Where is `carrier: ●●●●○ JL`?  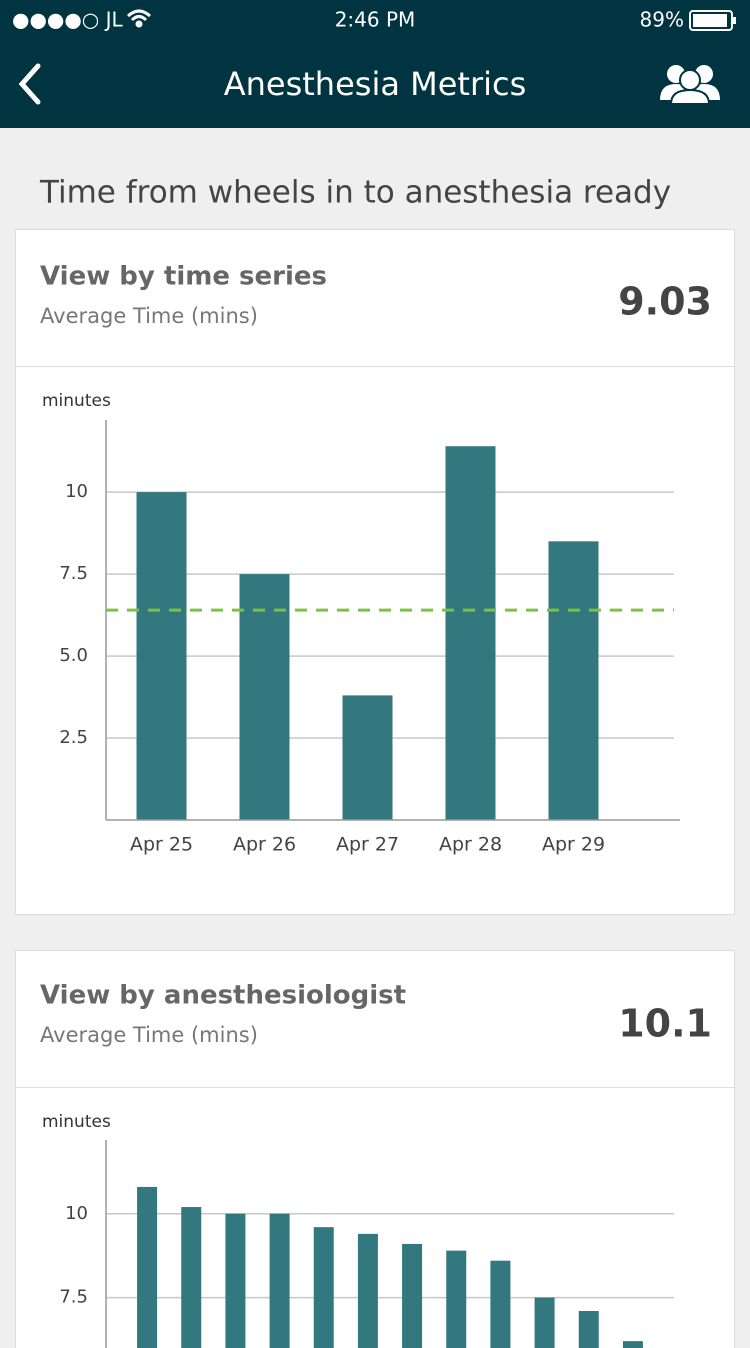
carrier: ●●●●○ JL is located at coordinates (68, 20).